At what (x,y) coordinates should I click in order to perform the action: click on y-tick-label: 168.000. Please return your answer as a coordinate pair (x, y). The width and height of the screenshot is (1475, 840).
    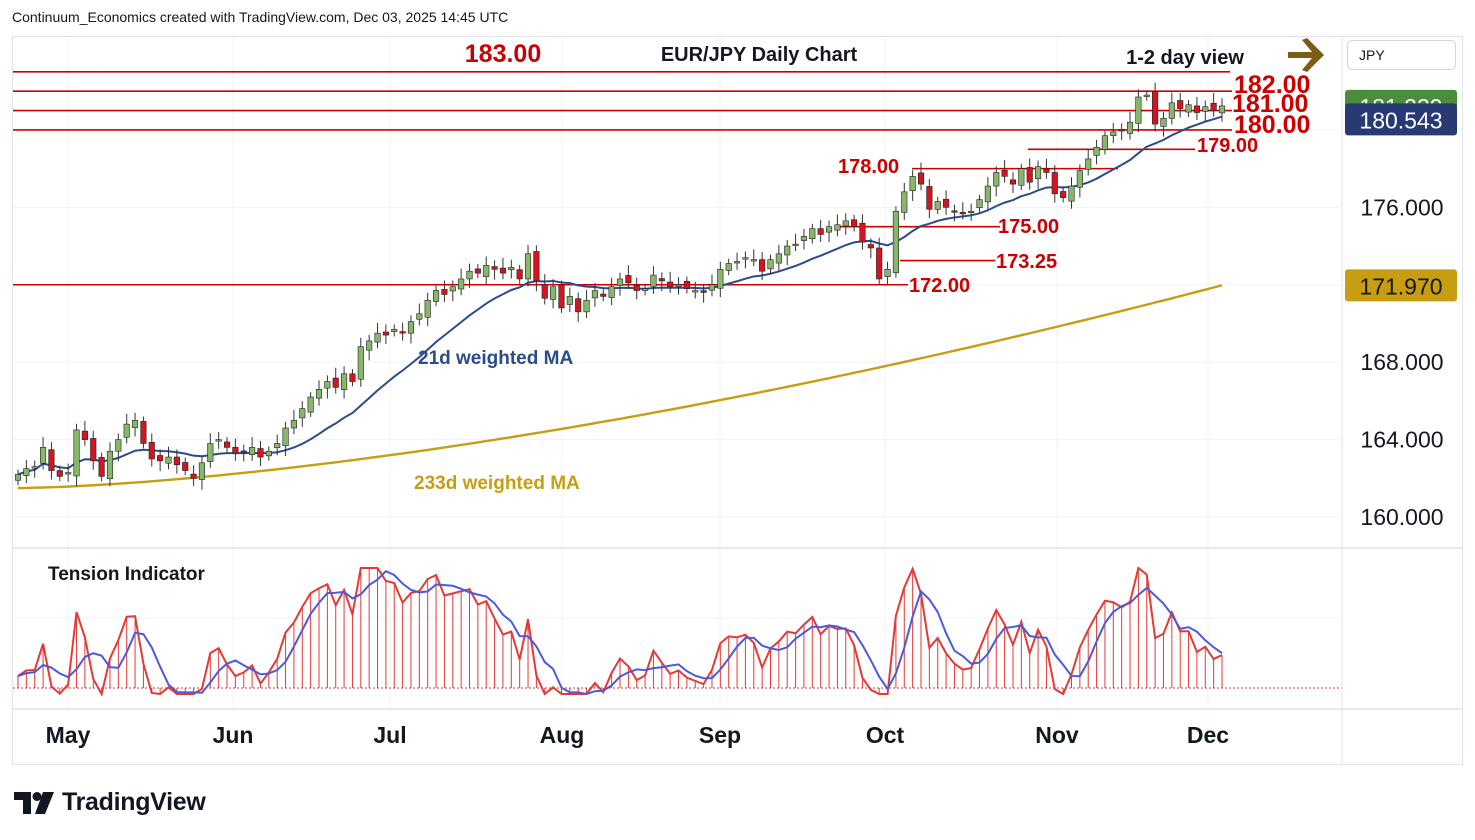
    Looking at the image, I should click on (1401, 362).